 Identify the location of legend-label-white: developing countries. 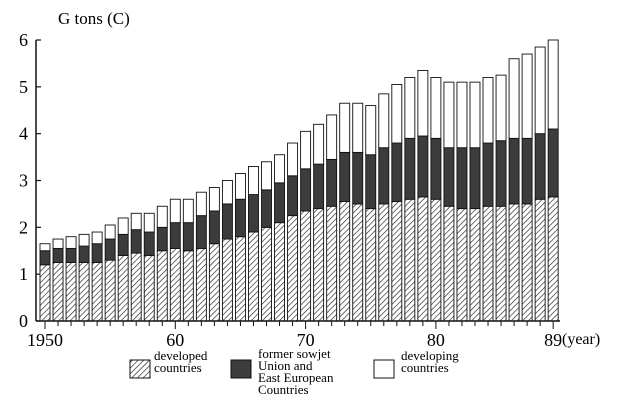
(430, 361).